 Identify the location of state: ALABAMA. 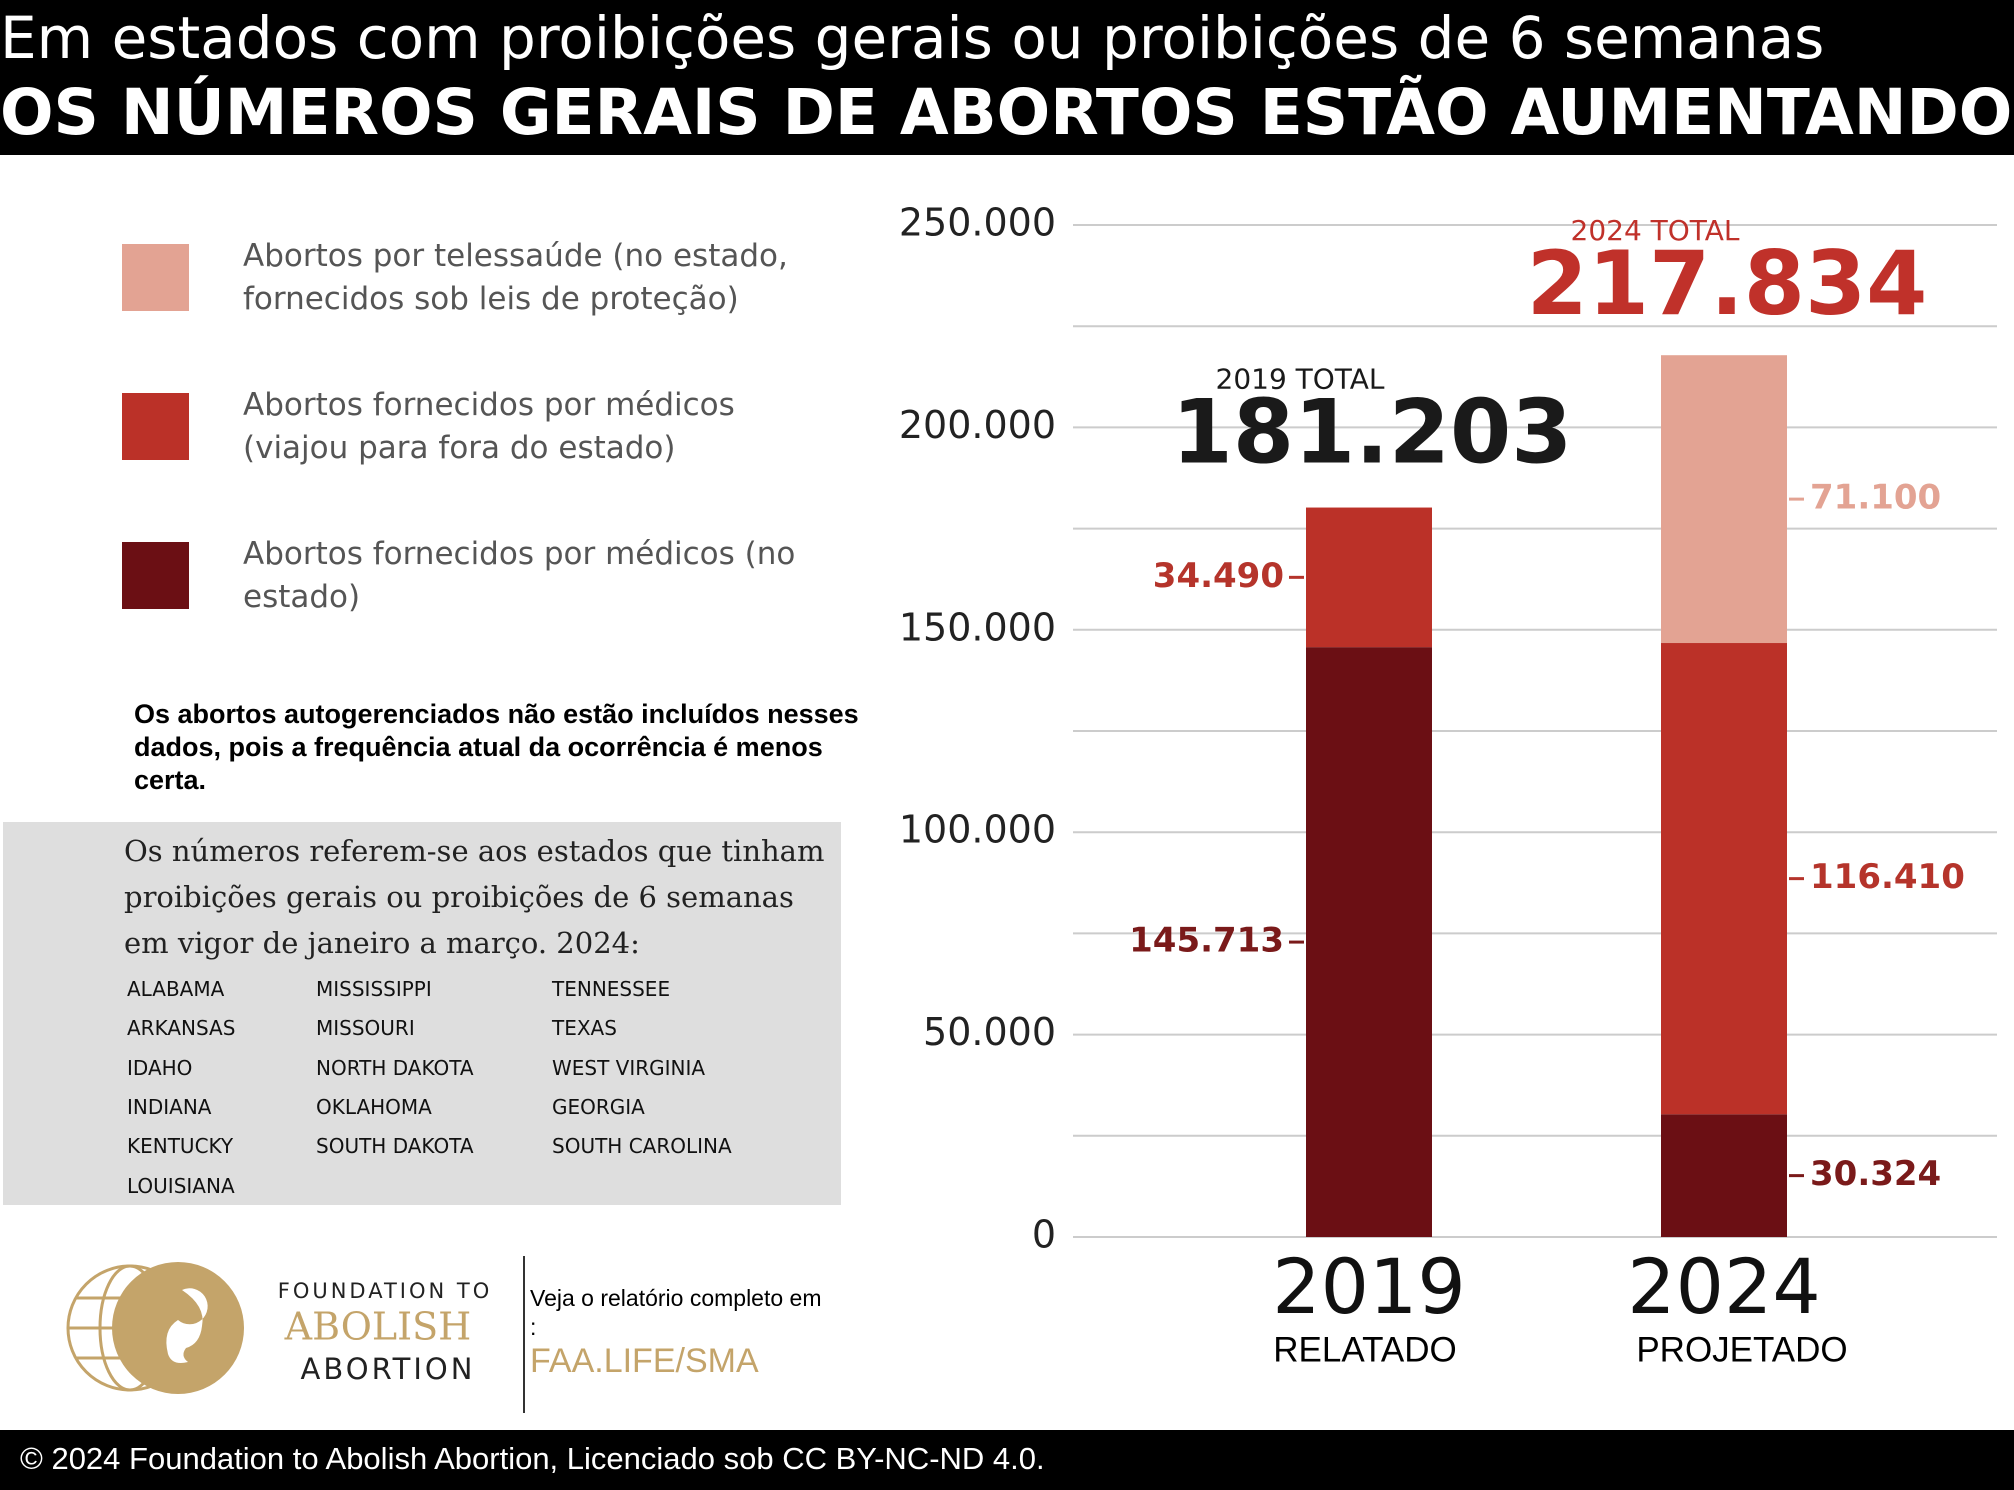
(176, 989).